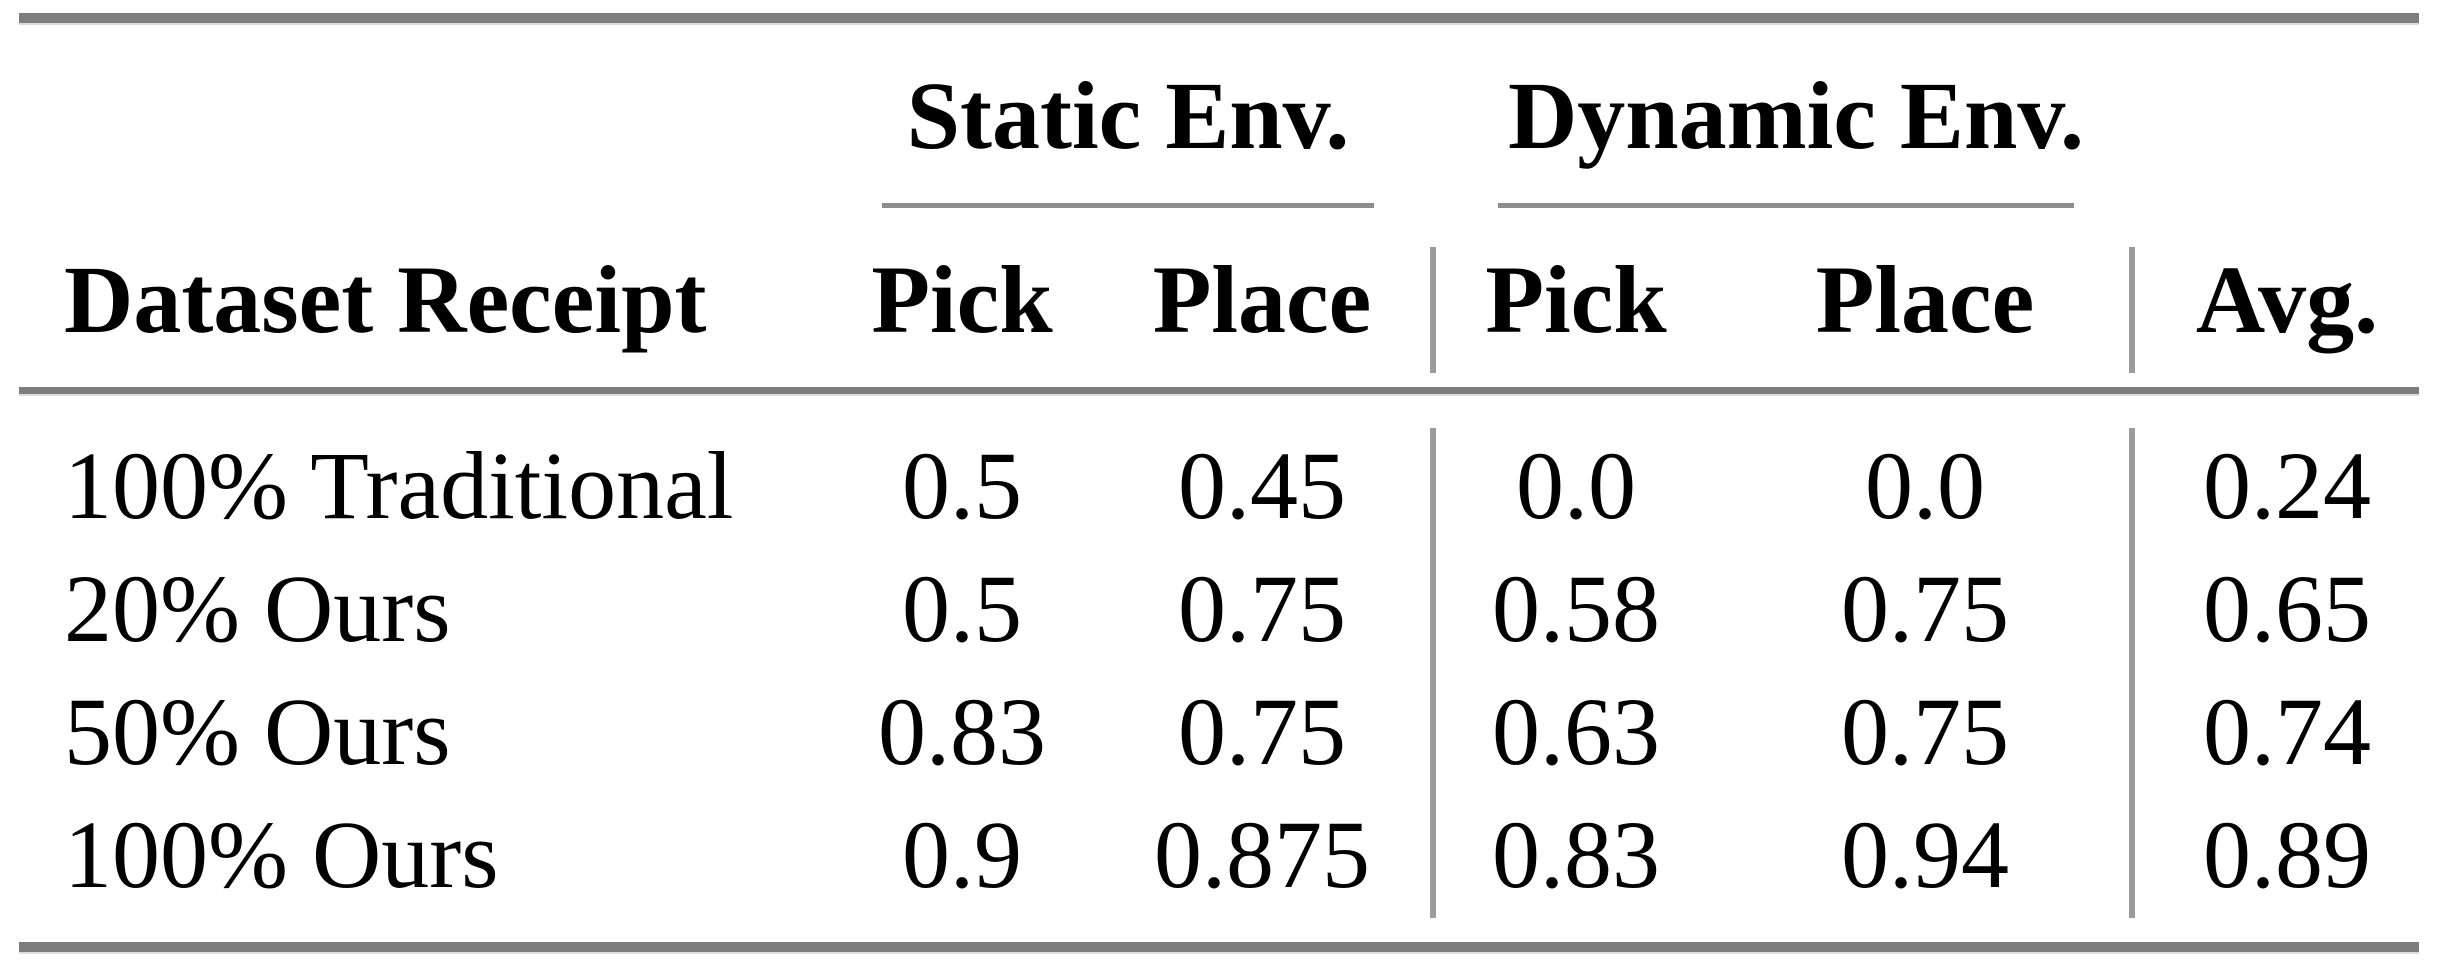 This screenshot has width=2440, height=966. I want to click on table-top-rule, so click(1219, 19).